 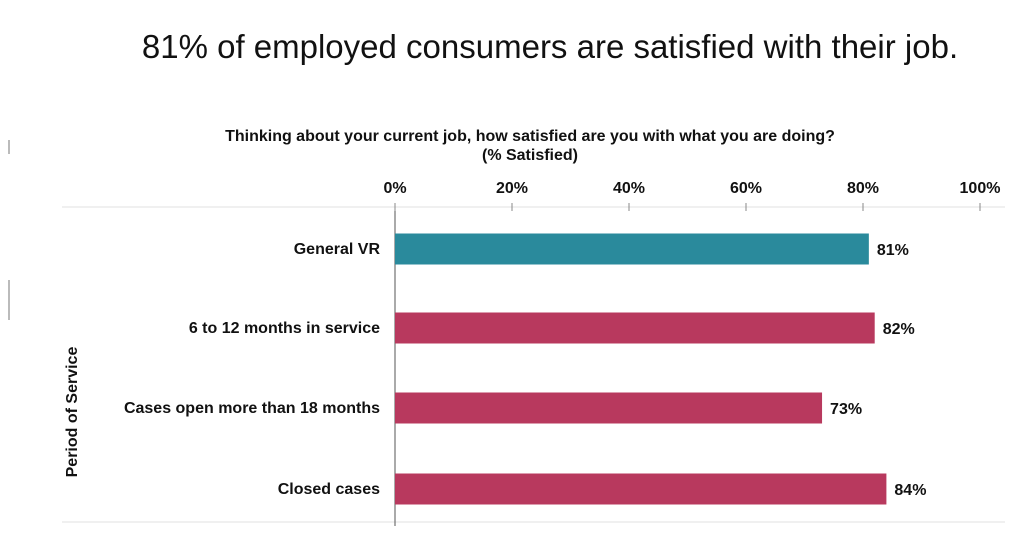 What do you see at coordinates (529, 155) in the screenshot?
I see `subtitle-line-2: (% Satisfied)` at bounding box center [529, 155].